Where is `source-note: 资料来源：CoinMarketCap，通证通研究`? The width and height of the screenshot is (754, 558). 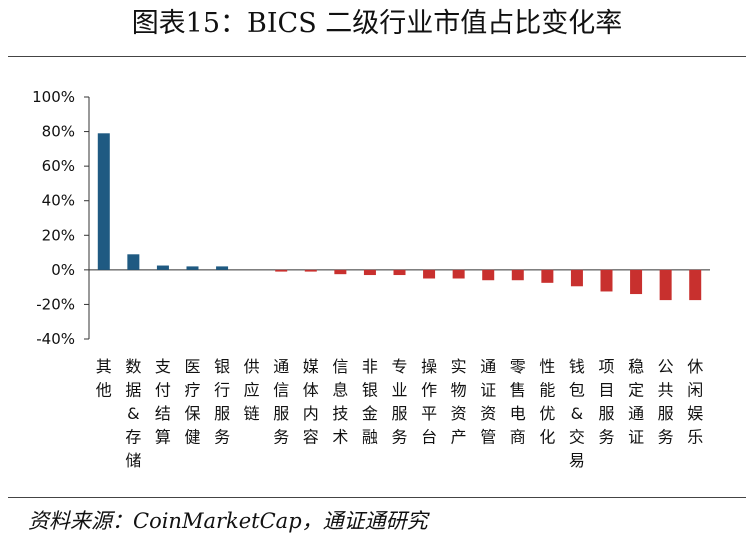
source-note: 资料来源：CoinMarketCap，通证通研究 is located at coordinates (228, 521).